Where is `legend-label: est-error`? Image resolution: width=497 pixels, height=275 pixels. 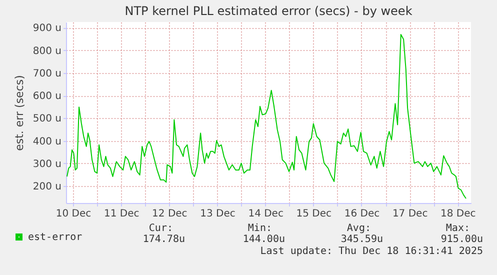 legend-label: est-error is located at coordinates (55, 237).